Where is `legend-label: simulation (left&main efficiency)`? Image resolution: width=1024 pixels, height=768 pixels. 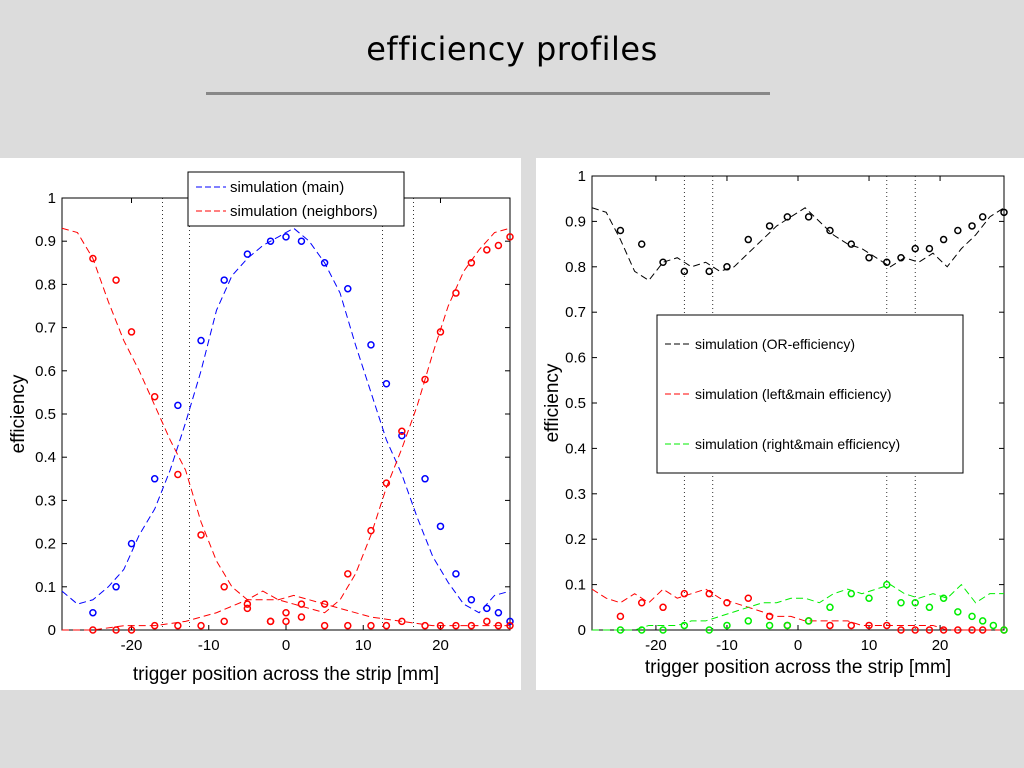 legend-label: simulation (left&main efficiency) is located at coordinates (793, 394).